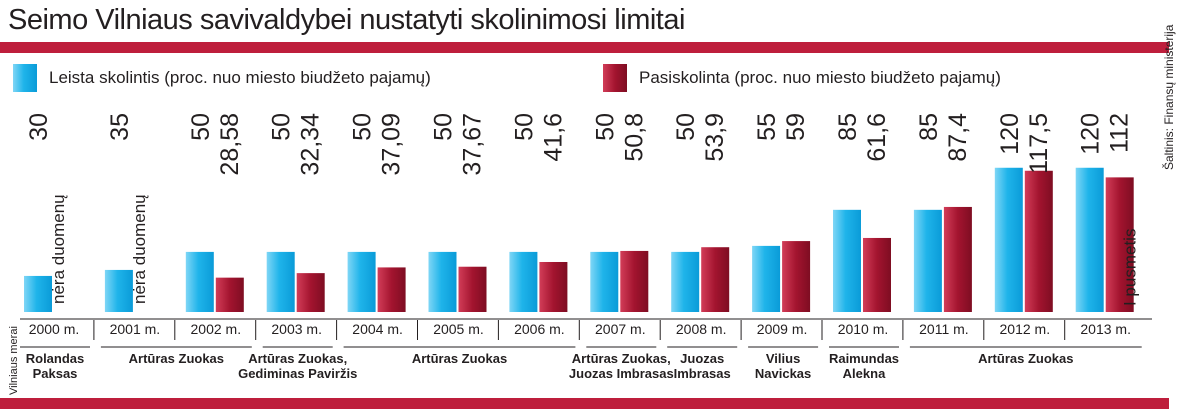  I want to click on value-label-borrowed-4: 37,09, so click(392, 144).